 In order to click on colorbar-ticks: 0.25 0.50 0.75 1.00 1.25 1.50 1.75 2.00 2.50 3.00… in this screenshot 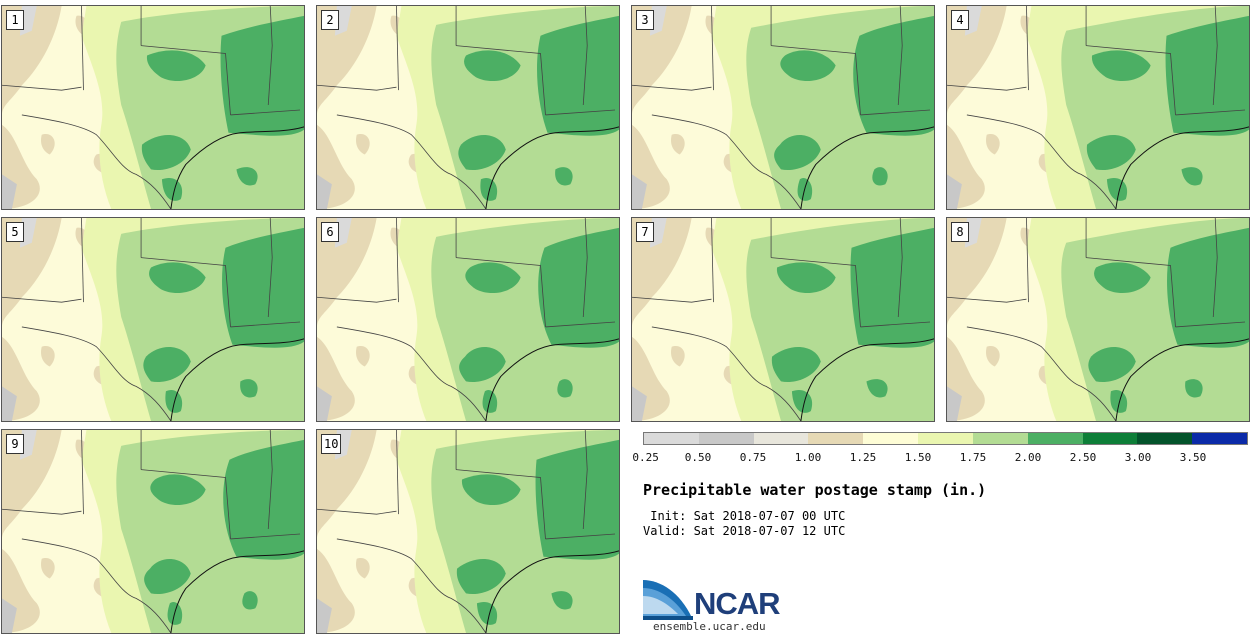, I will do `click(940, 458)`.